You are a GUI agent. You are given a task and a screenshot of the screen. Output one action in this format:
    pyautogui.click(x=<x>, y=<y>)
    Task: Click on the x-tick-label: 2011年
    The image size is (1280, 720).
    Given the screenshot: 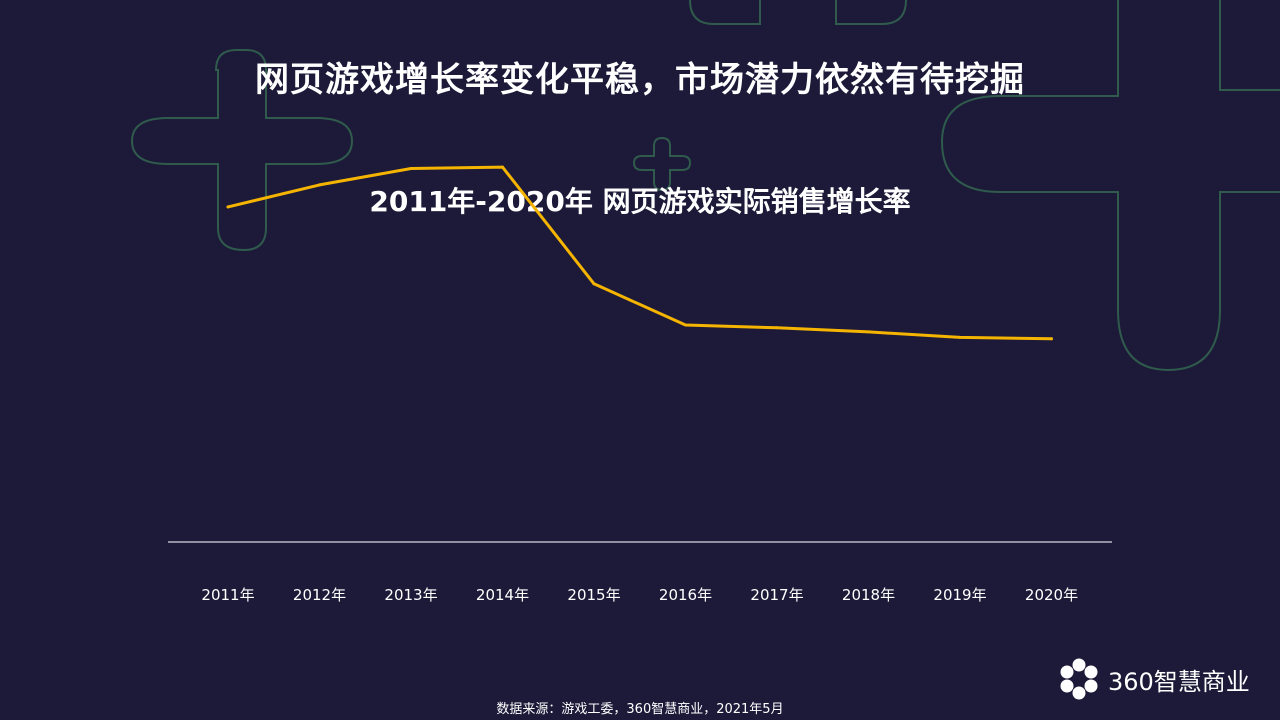 What is the action you would take?
    pyautogui.click(x=227, y=595)
    